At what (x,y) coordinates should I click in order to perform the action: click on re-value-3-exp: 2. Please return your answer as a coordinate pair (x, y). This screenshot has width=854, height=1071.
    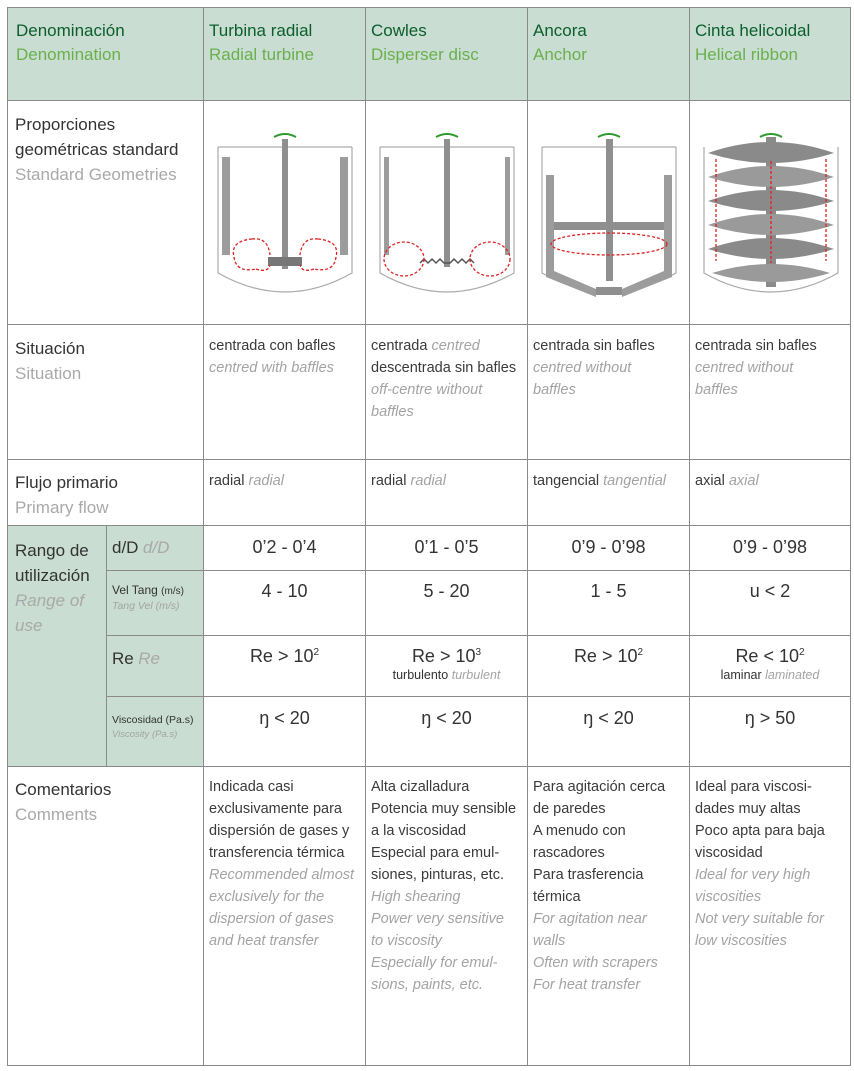
    Looking at the image, I should click on (640, 652).